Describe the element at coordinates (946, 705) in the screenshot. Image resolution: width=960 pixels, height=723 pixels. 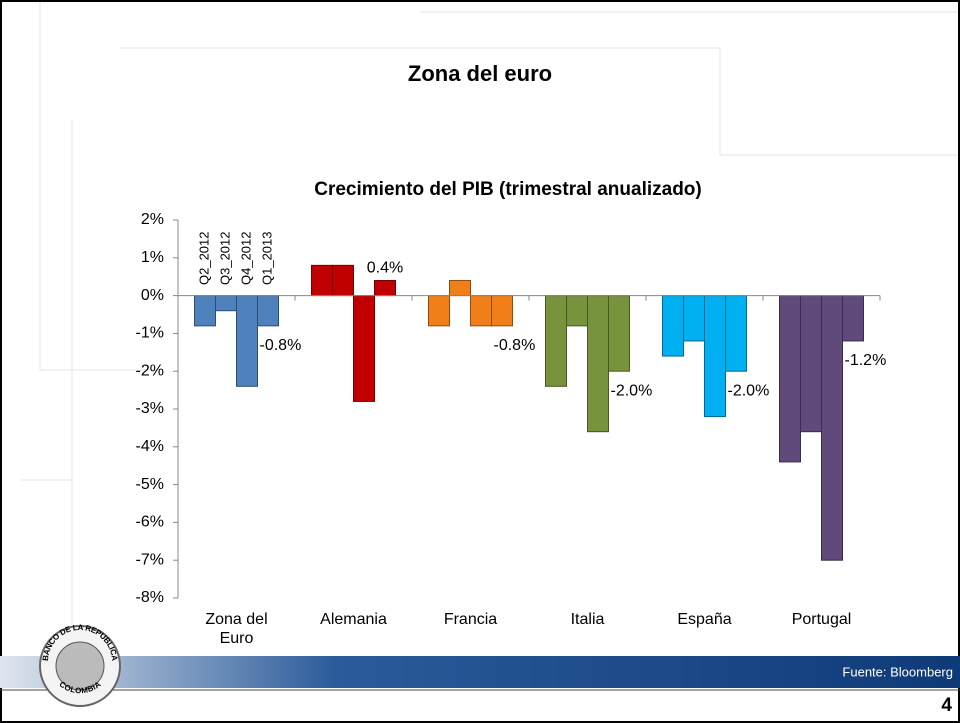
I see `page-number: 4` at that location.